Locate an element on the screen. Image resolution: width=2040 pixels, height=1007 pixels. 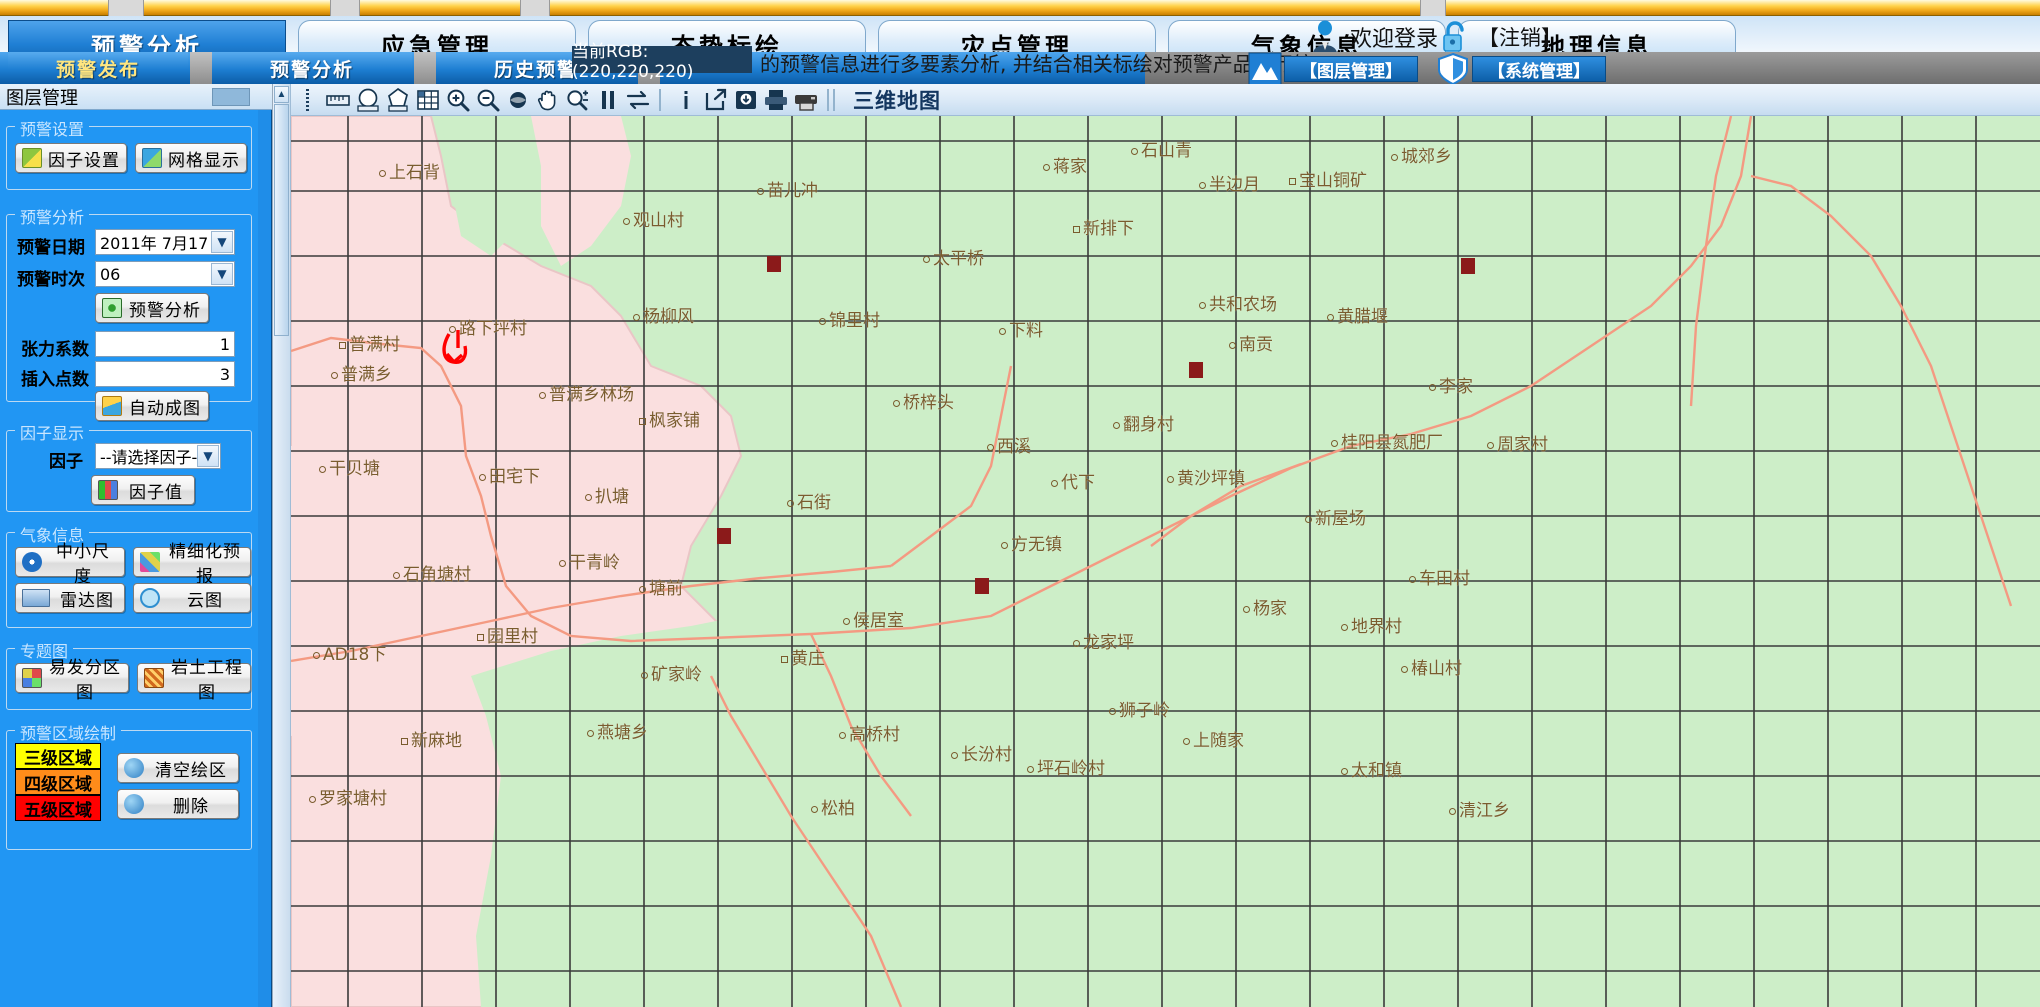
map-place-label: 翻身村 is located at coordinates (1143, 422).